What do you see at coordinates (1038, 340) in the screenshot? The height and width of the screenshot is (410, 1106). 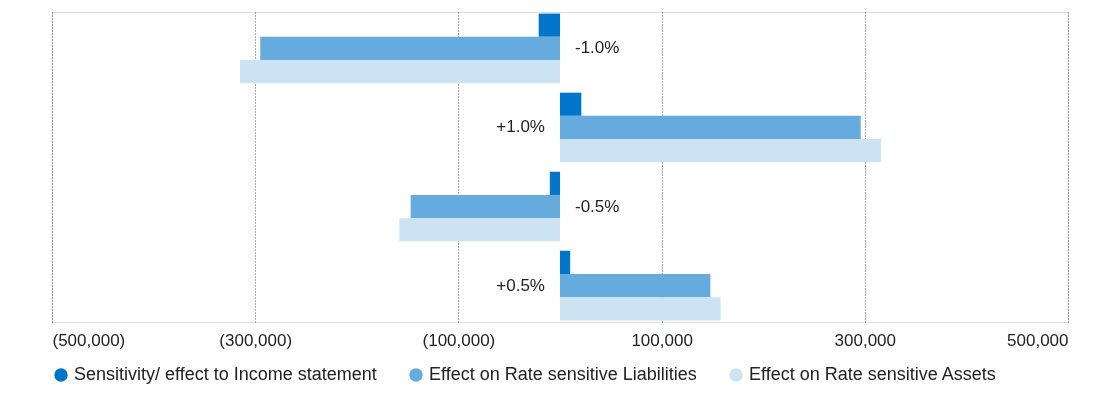 I see `x-tick-label: 500,000` at bounding box center [1038, 340].